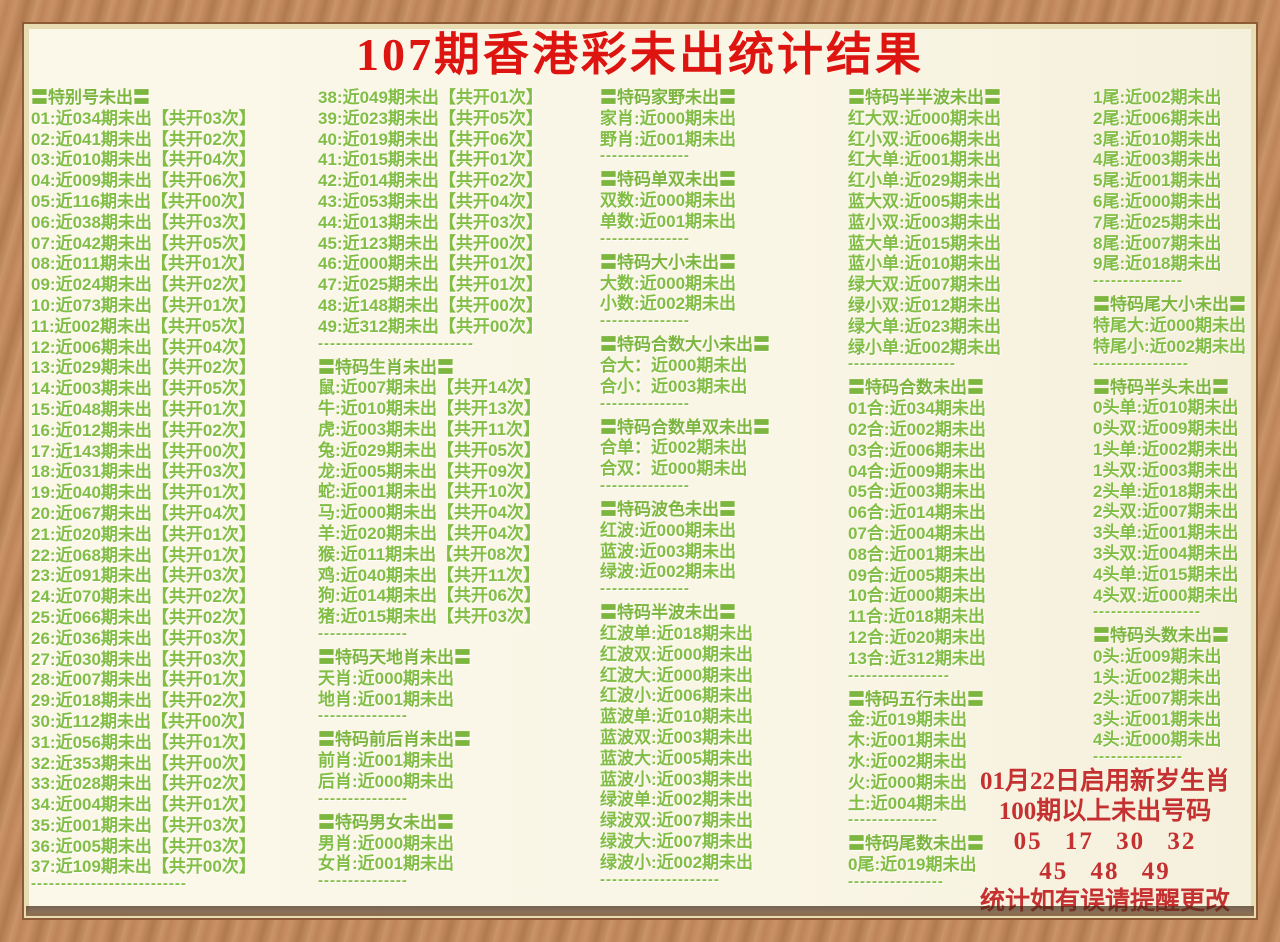 The height and width of the screenshot is (942, 1280). Describe the element at coordinates (143, 721) in the screenshot. I see `stat-line: 30:近112期未出【共开00次】` at that location.